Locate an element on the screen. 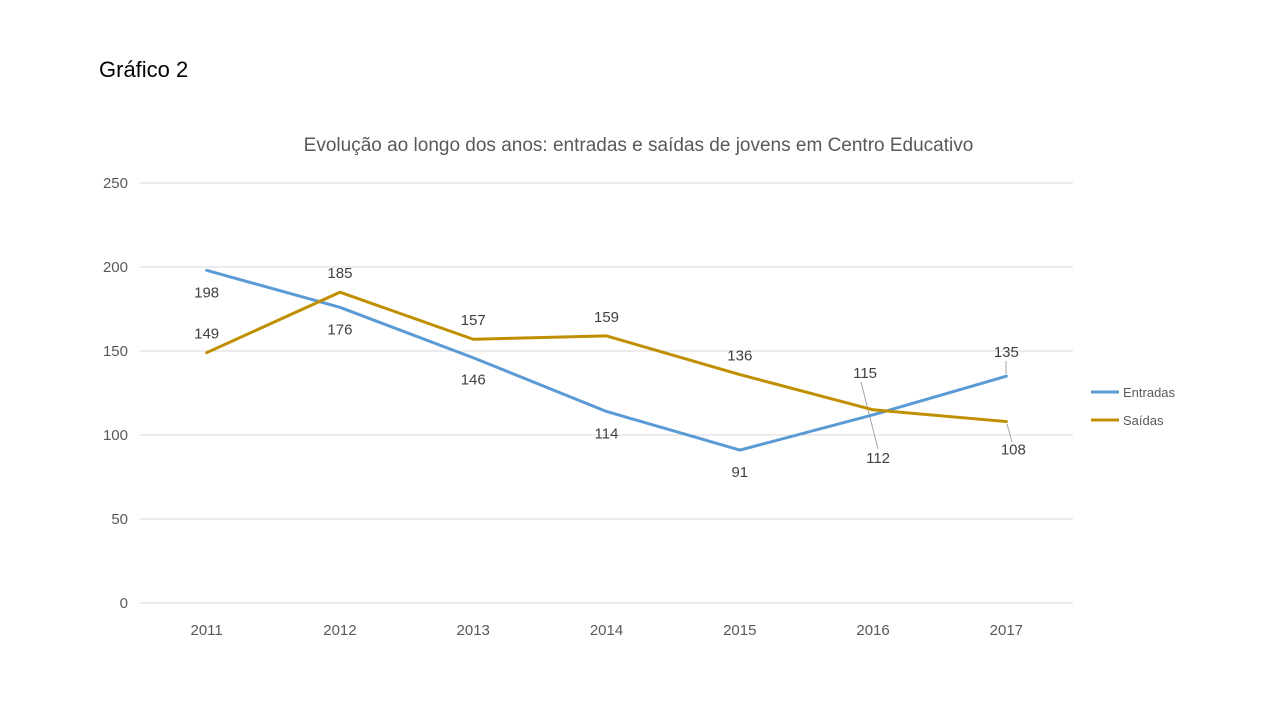 The height and width of the screenshot is (720, 1280). series-line-saídas is located at coordinates (606, 357).